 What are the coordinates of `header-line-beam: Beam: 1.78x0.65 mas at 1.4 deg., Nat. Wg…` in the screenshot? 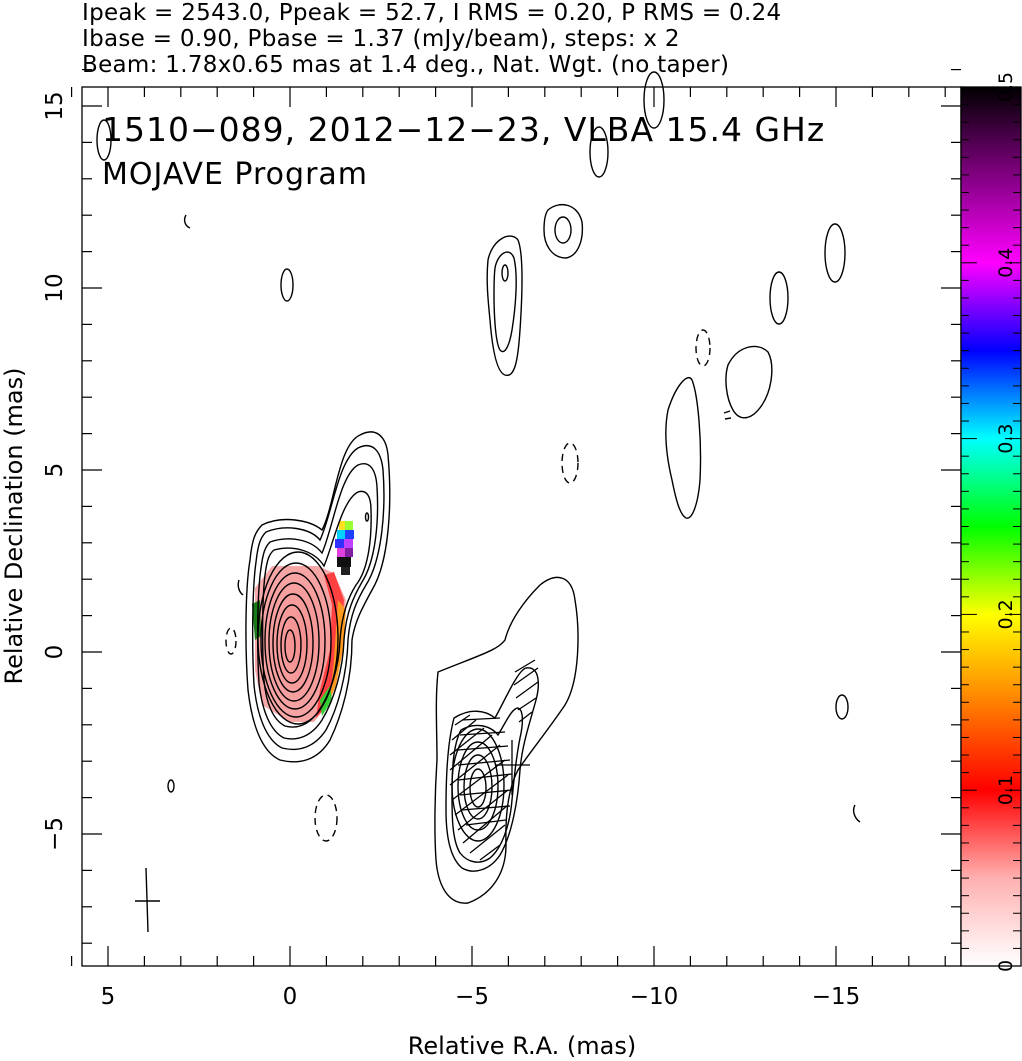 It's located at (406, 65).